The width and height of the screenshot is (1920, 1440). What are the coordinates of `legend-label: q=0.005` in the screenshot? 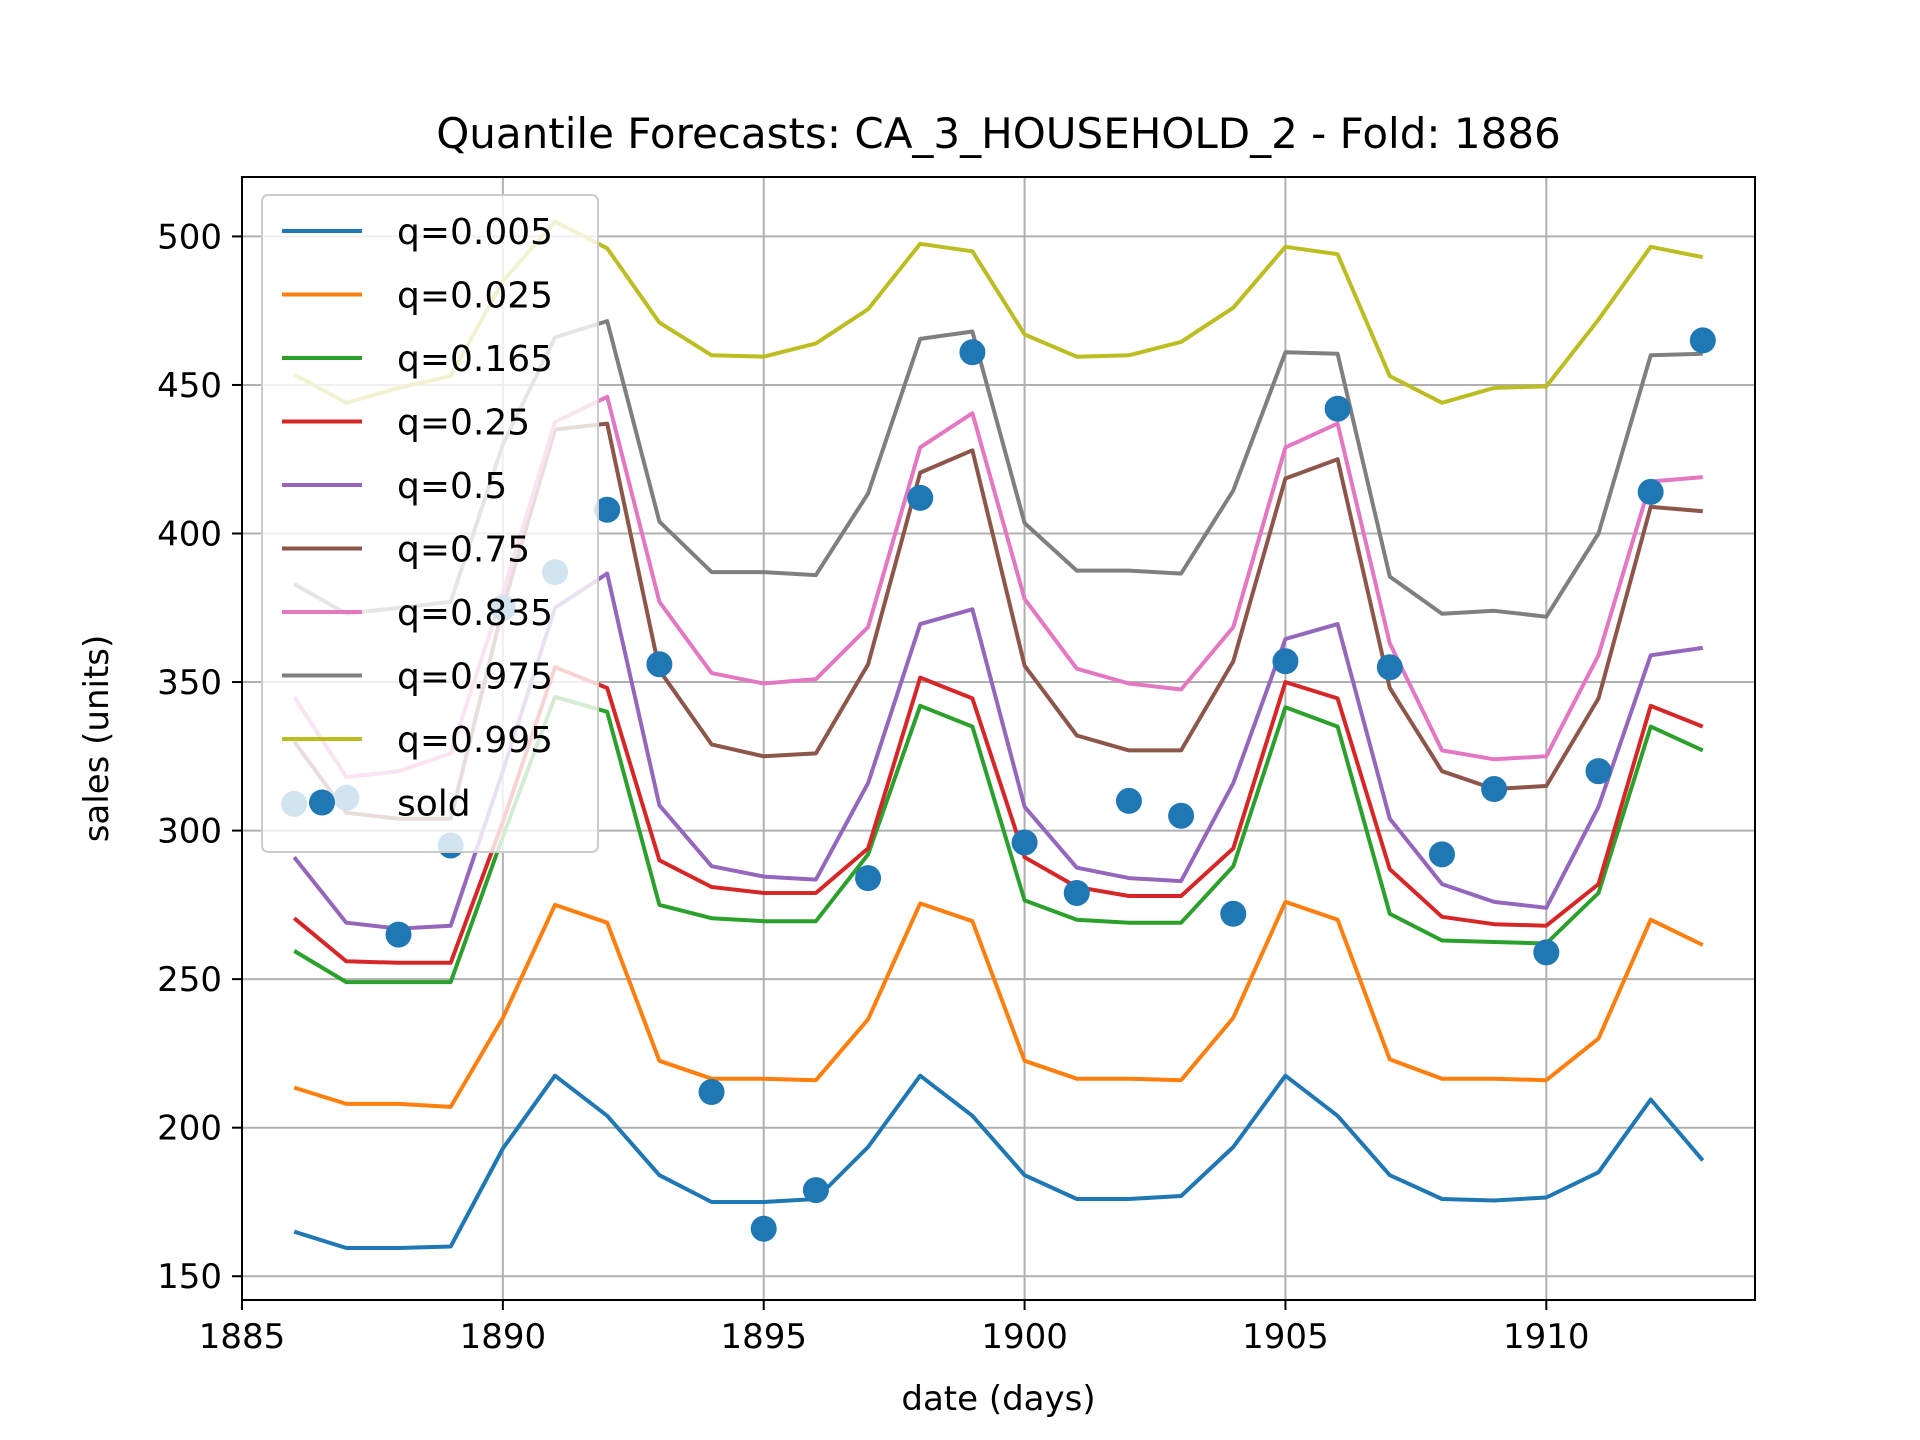 It's located at (475, 232).